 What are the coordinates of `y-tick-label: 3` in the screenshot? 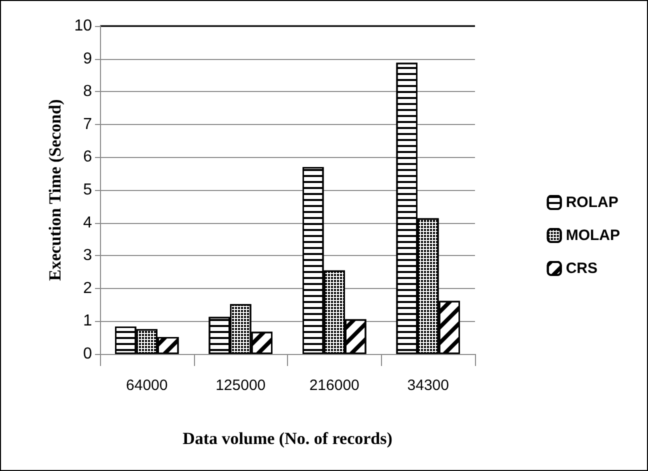 It's located at (87, 255).